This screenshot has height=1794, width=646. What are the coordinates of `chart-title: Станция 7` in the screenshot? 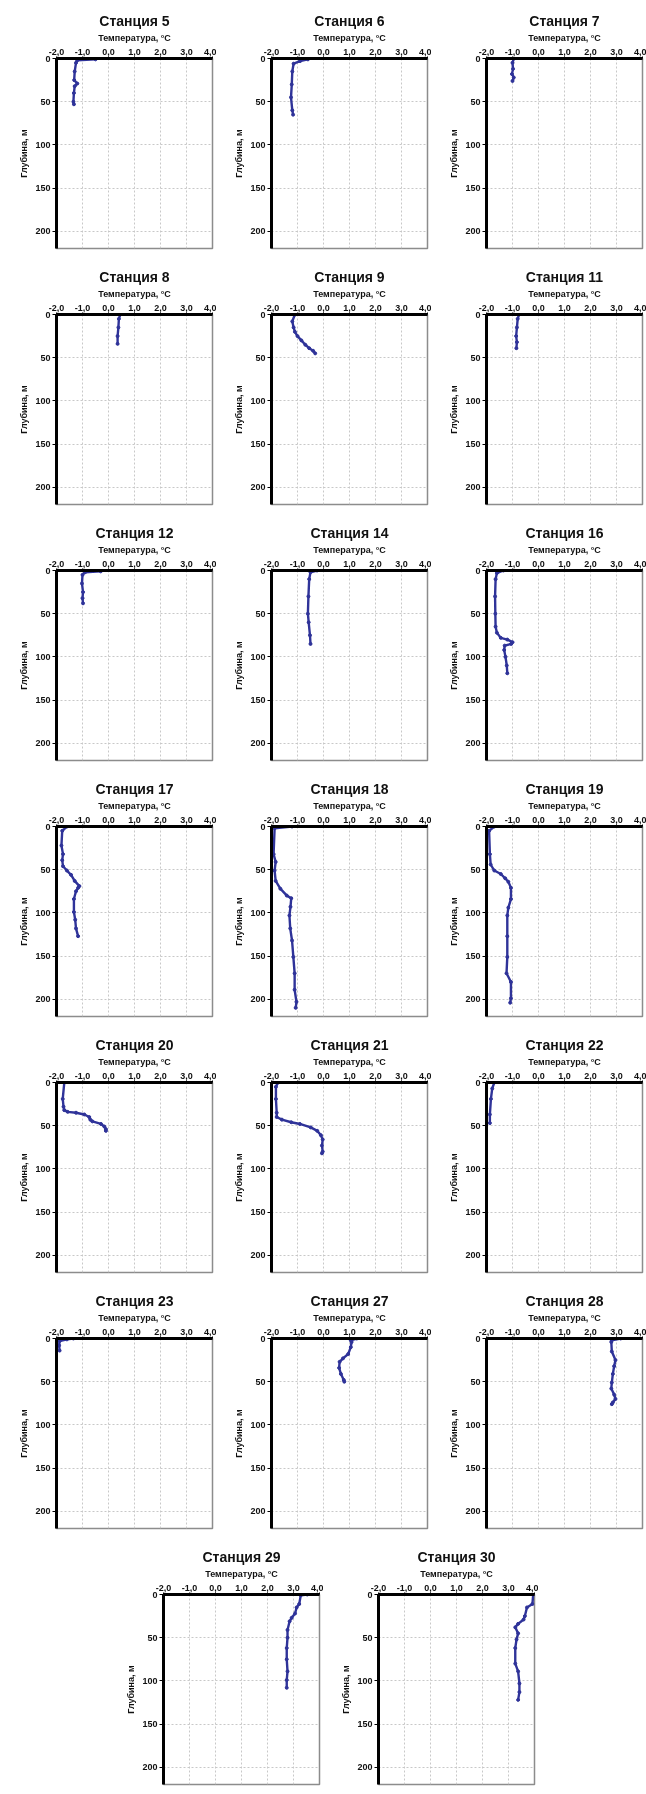 It's located at (564, 20).